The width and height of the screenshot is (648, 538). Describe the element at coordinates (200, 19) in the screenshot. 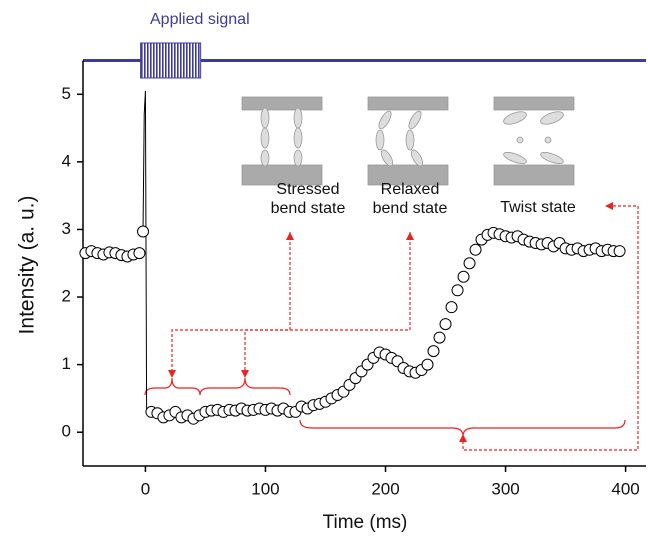

I see `signal-label: Applied signal` at that location.